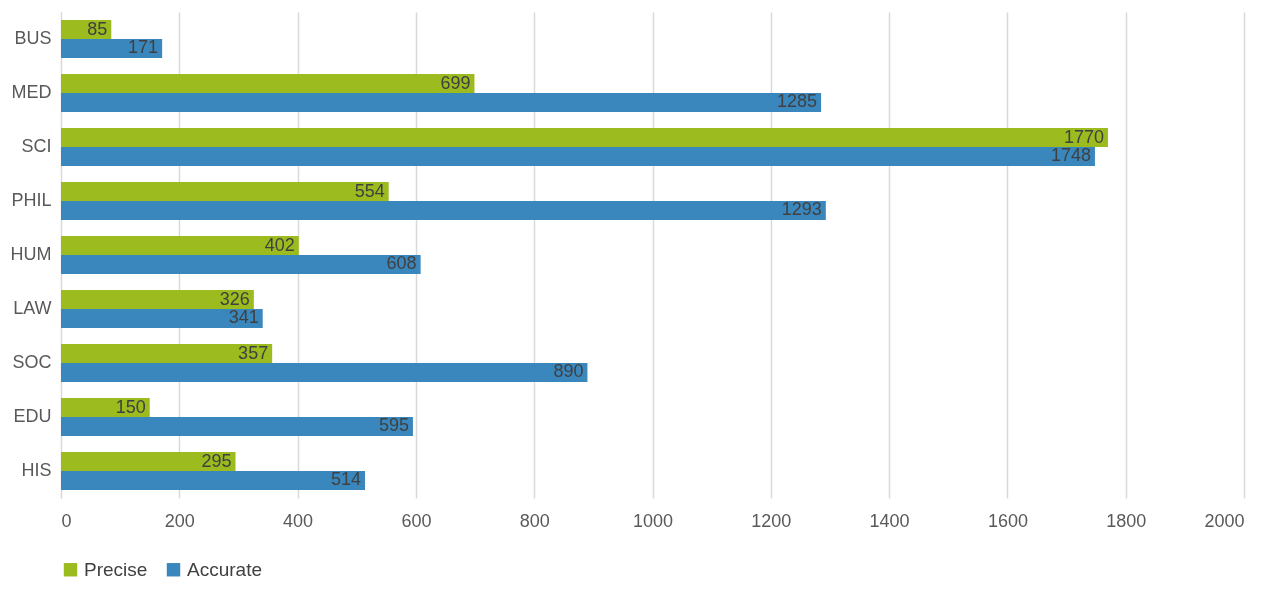 Image resolution: width=1284 pixels, height=590 pixels. What do you see at coordinates (534, 520) in the screenshot?
I see `x-tick-label: 800` at bounding box center [534, 520].